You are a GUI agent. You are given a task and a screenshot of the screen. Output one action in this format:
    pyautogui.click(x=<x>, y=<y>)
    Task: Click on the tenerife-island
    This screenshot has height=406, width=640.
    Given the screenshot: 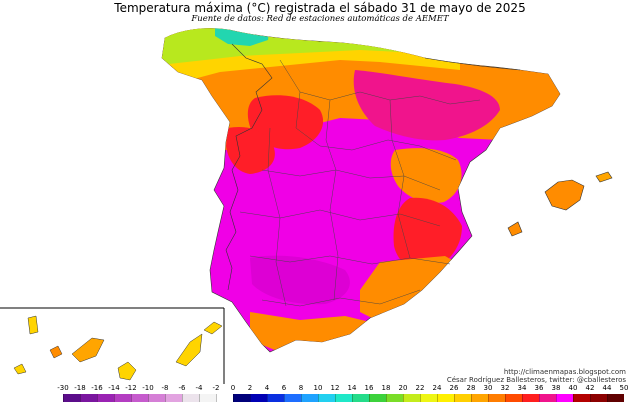 What is the action you would take?
    pyautogui.click(x=88, y=350)
    